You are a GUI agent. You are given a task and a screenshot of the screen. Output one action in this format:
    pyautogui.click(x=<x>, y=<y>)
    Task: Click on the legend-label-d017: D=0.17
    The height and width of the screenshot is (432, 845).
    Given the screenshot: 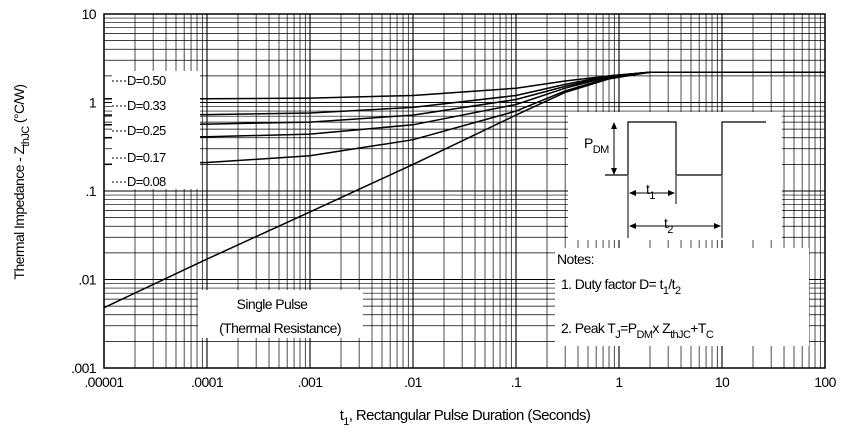 What is the action you would take?
    pyautogui.click(x=146, y=157)
    